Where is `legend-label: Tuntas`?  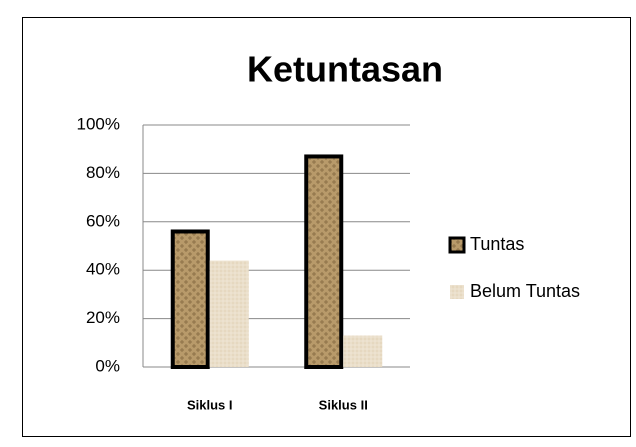
legend-label: Tuntas is located at coordinates (497, 244).